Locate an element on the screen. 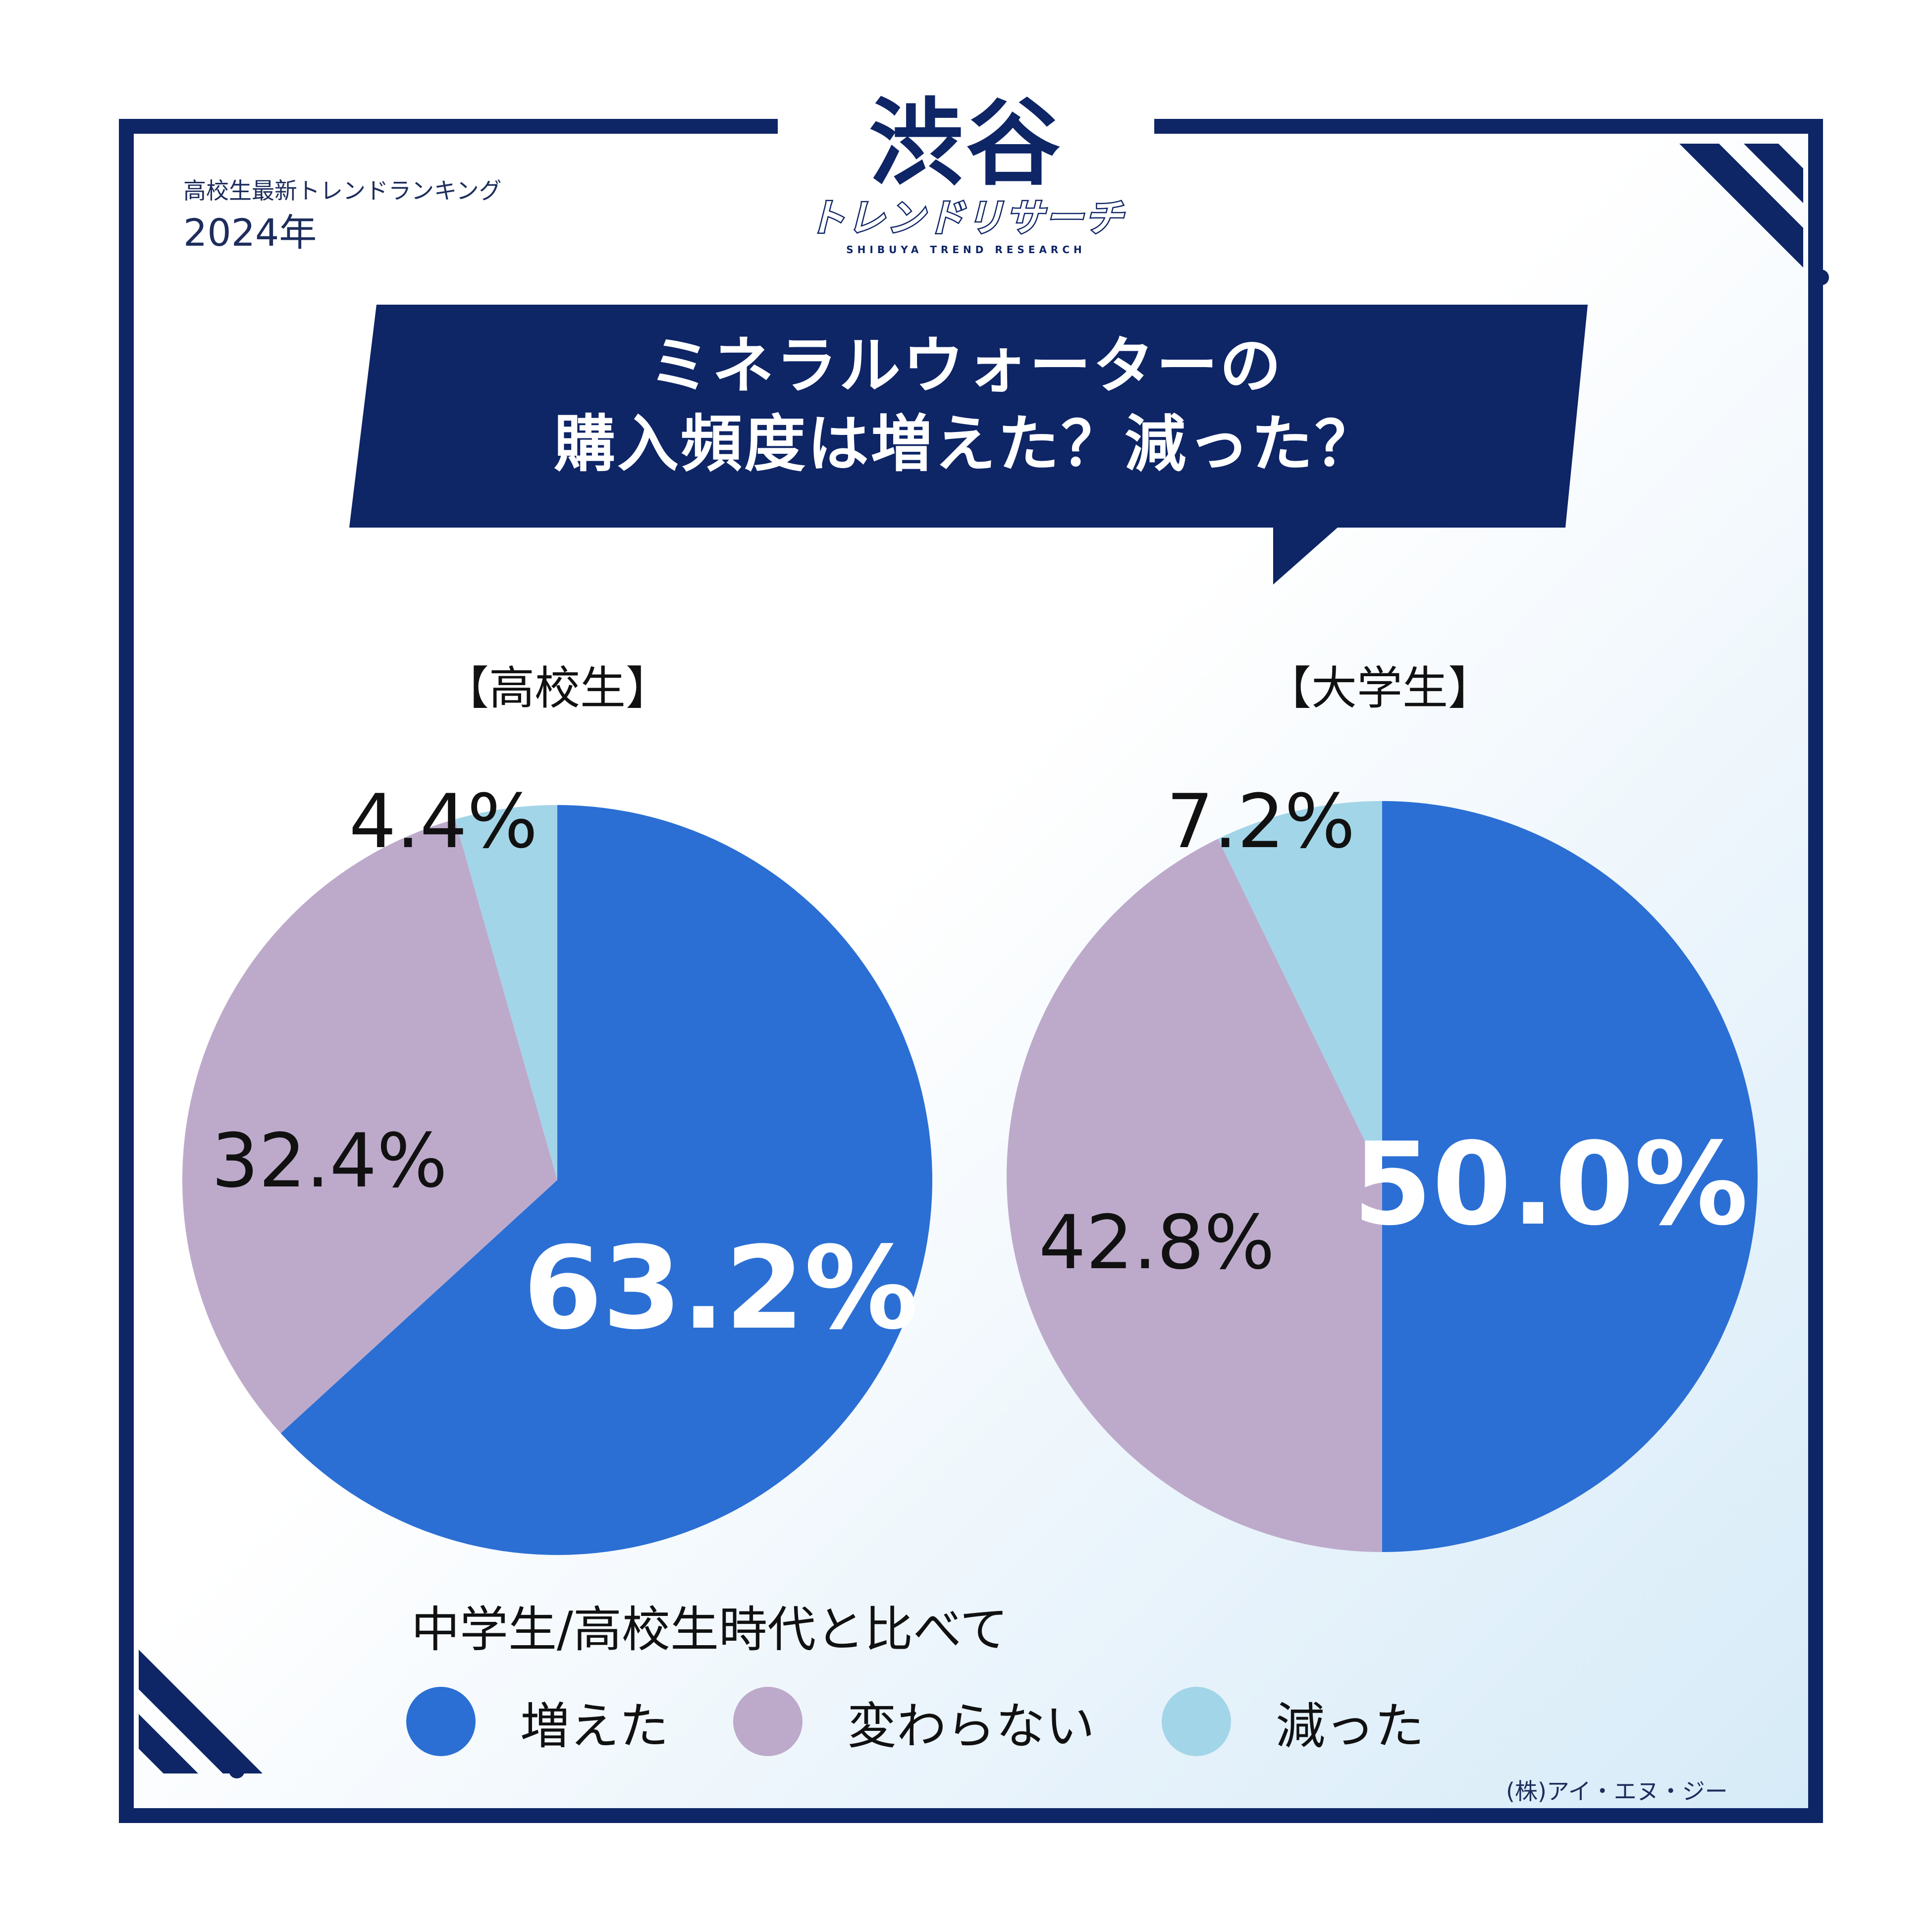  pie-1-data-label-increased: 50.0% is located at coordinates (1551, 1185).